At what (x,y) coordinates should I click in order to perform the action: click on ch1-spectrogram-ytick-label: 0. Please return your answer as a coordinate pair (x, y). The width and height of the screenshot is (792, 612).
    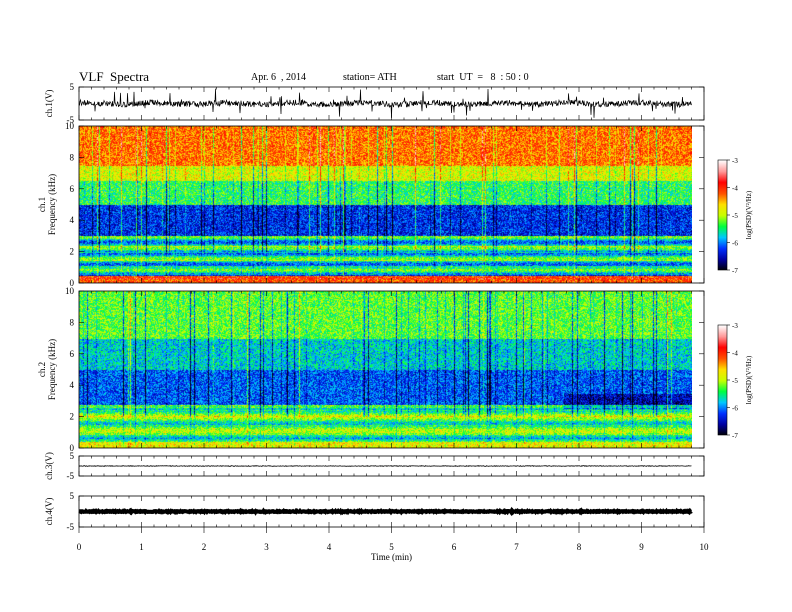
    Looking at the image, I should click on (72, 283).